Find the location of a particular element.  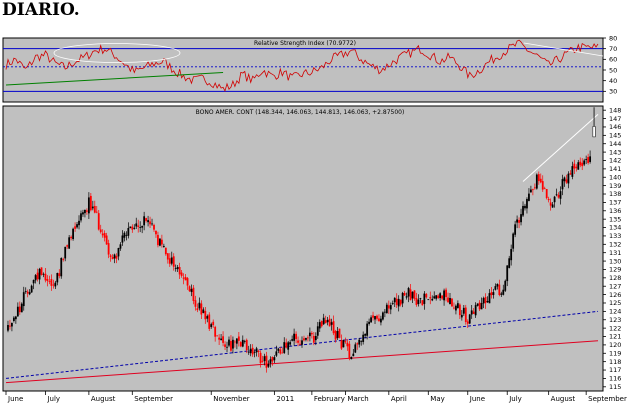

price-y-tick-label: 118 is located at coordinates (615, 362).